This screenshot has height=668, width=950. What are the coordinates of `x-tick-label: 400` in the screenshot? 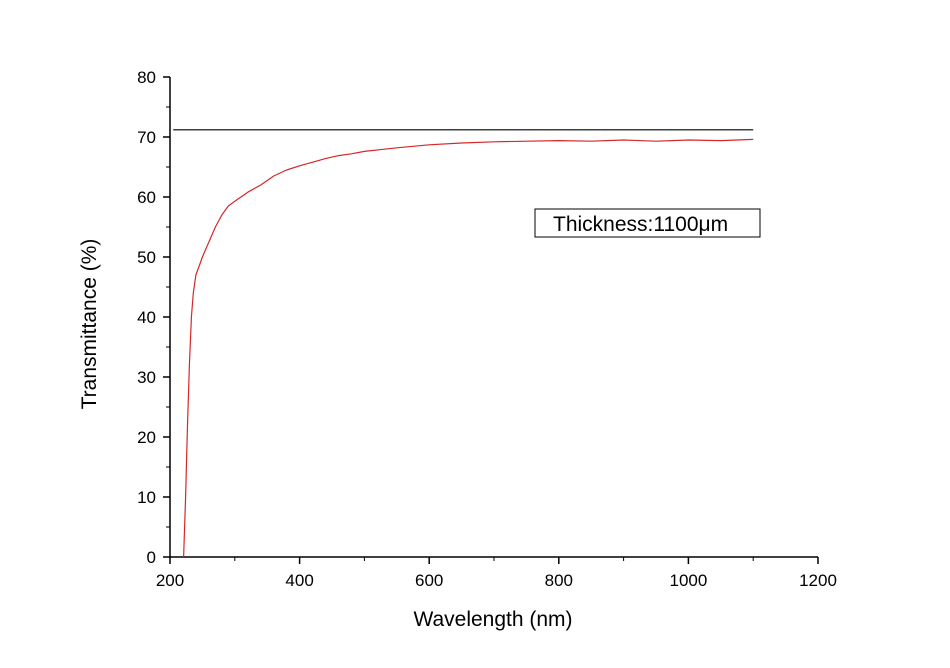 It's located at (299, 580).